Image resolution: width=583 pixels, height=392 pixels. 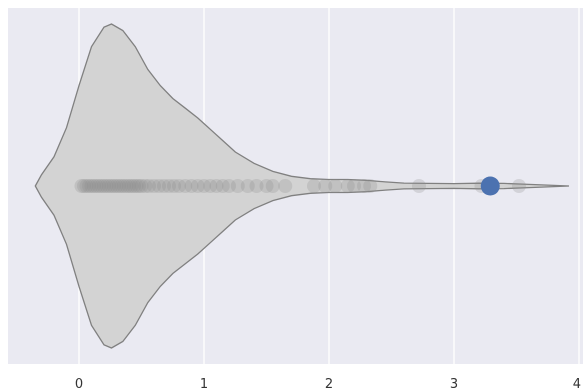 What do you see at coordinates (577, 384) in the screenshot?
I see `x-tick-label-4: 4` at bounding box center [577, 384].